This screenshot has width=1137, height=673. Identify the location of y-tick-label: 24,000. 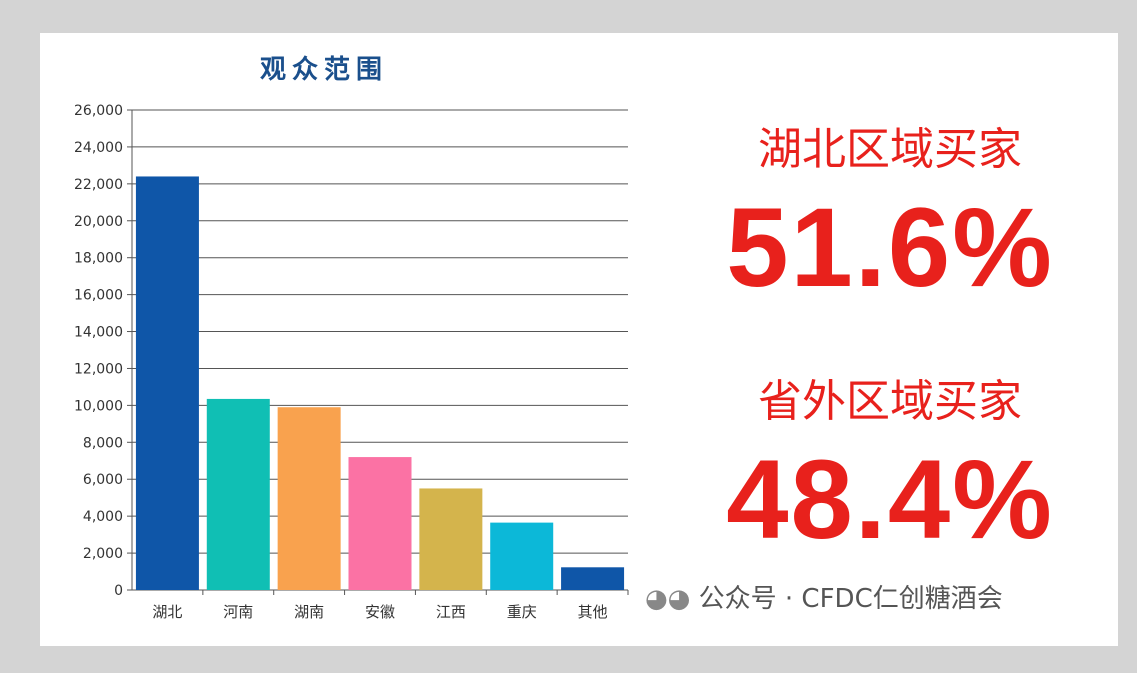
(98, 148).